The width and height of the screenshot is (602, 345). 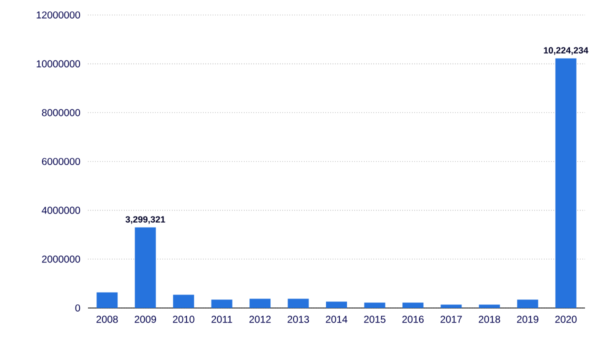 I want to click on y-tick-label: 0, so click(x=77, y=308).